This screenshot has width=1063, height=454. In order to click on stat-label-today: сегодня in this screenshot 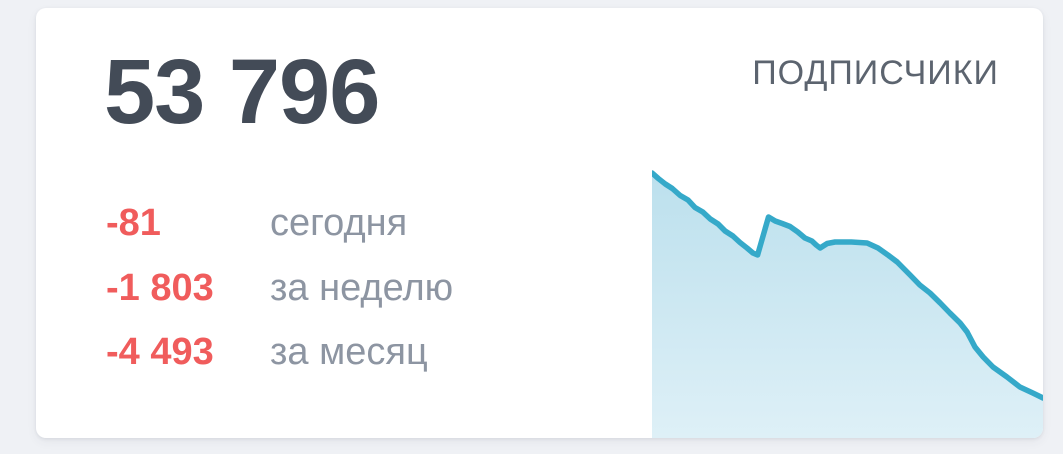, I will do `click(339, 223)`.